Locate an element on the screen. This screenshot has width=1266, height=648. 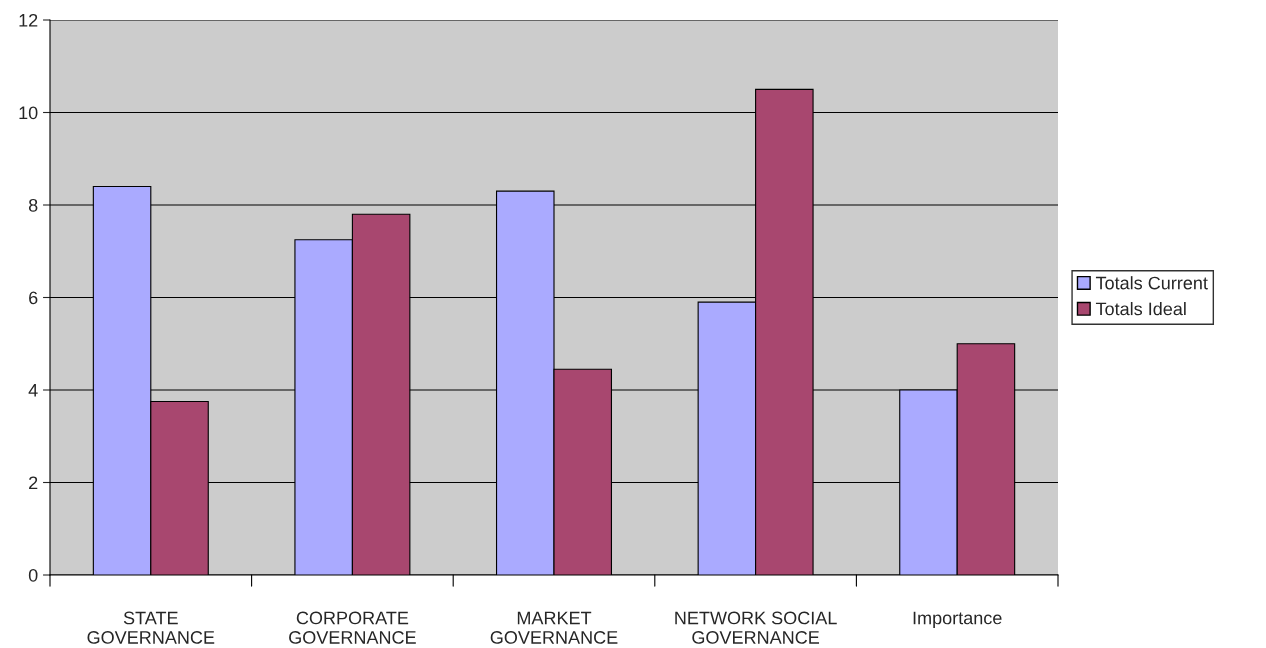
y-tick-label: 8 is located at coordinates (33, 205).